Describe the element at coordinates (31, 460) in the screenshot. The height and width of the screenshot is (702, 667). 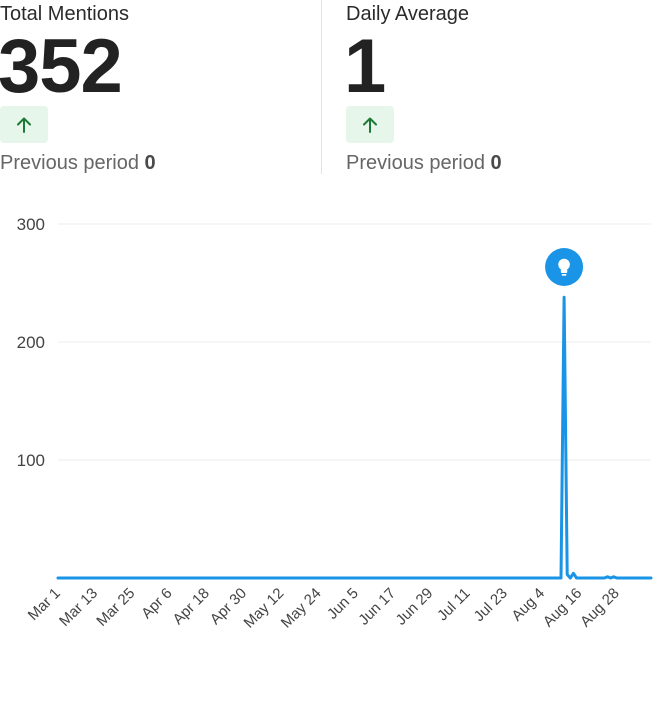
I see `y-tick-label: 100` at that location.